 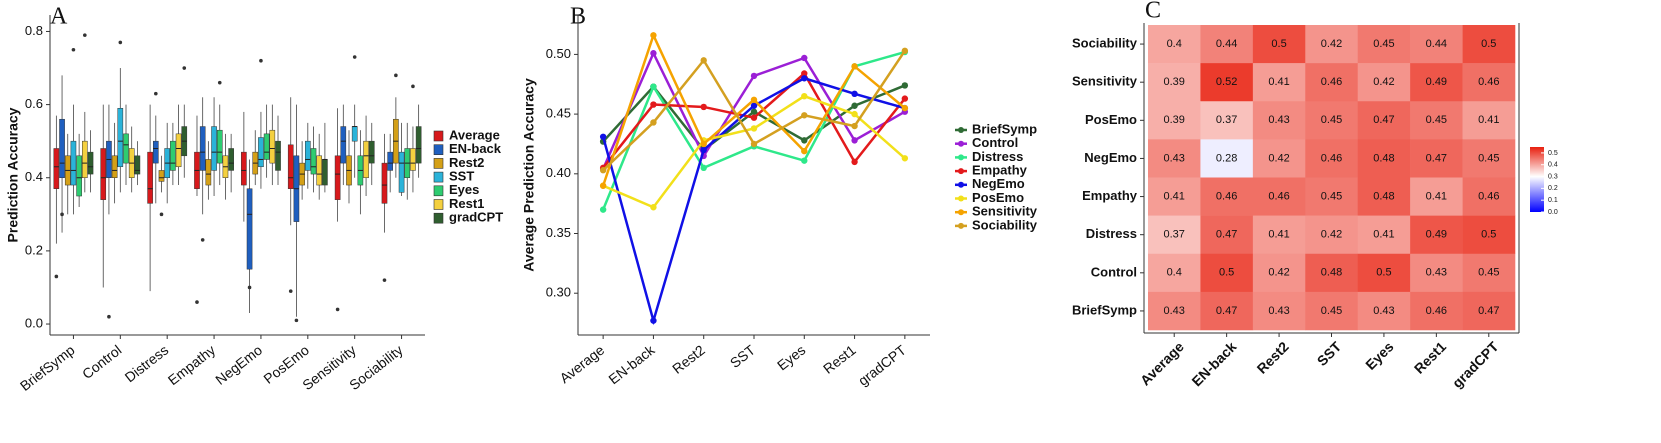 What do you see at coordinates (1110, 195) in the screenshot?
I see `y-tick-label: Empathy` at bounding box center [1110, 195].